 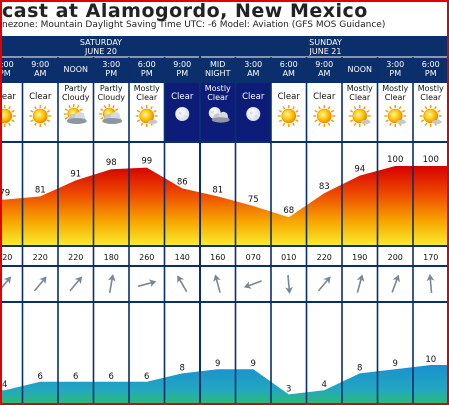 I want to click on day-date: JUNE 21, so click(x=325, y=51).